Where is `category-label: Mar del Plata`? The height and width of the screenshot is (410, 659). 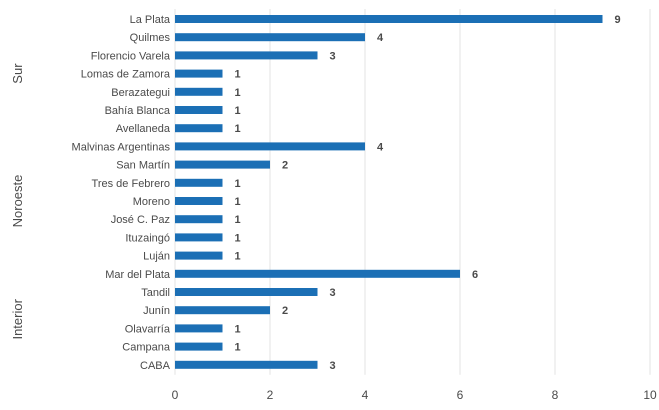
category-label: Mar del Plata is located at coordinates (138, 275).